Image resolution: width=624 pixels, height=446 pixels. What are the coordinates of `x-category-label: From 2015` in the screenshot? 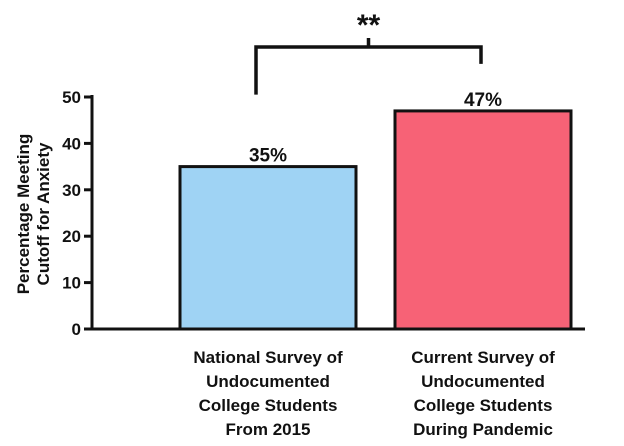 It's located at (267, 429).